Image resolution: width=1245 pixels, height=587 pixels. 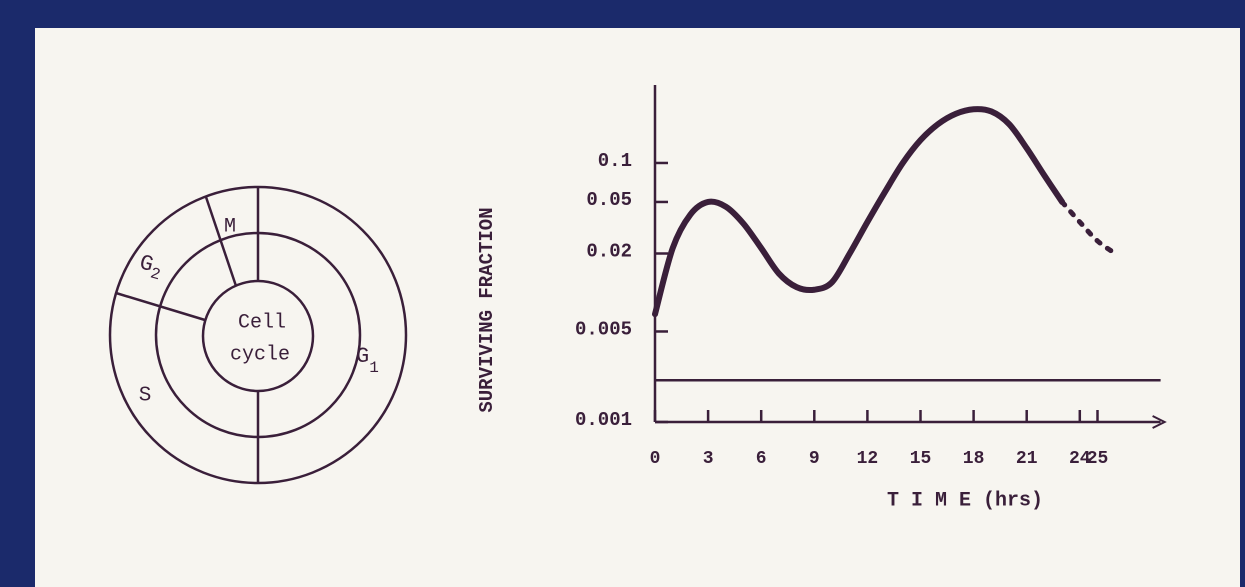 I want to click on center-label: Cell, so click(x=262, y=322).